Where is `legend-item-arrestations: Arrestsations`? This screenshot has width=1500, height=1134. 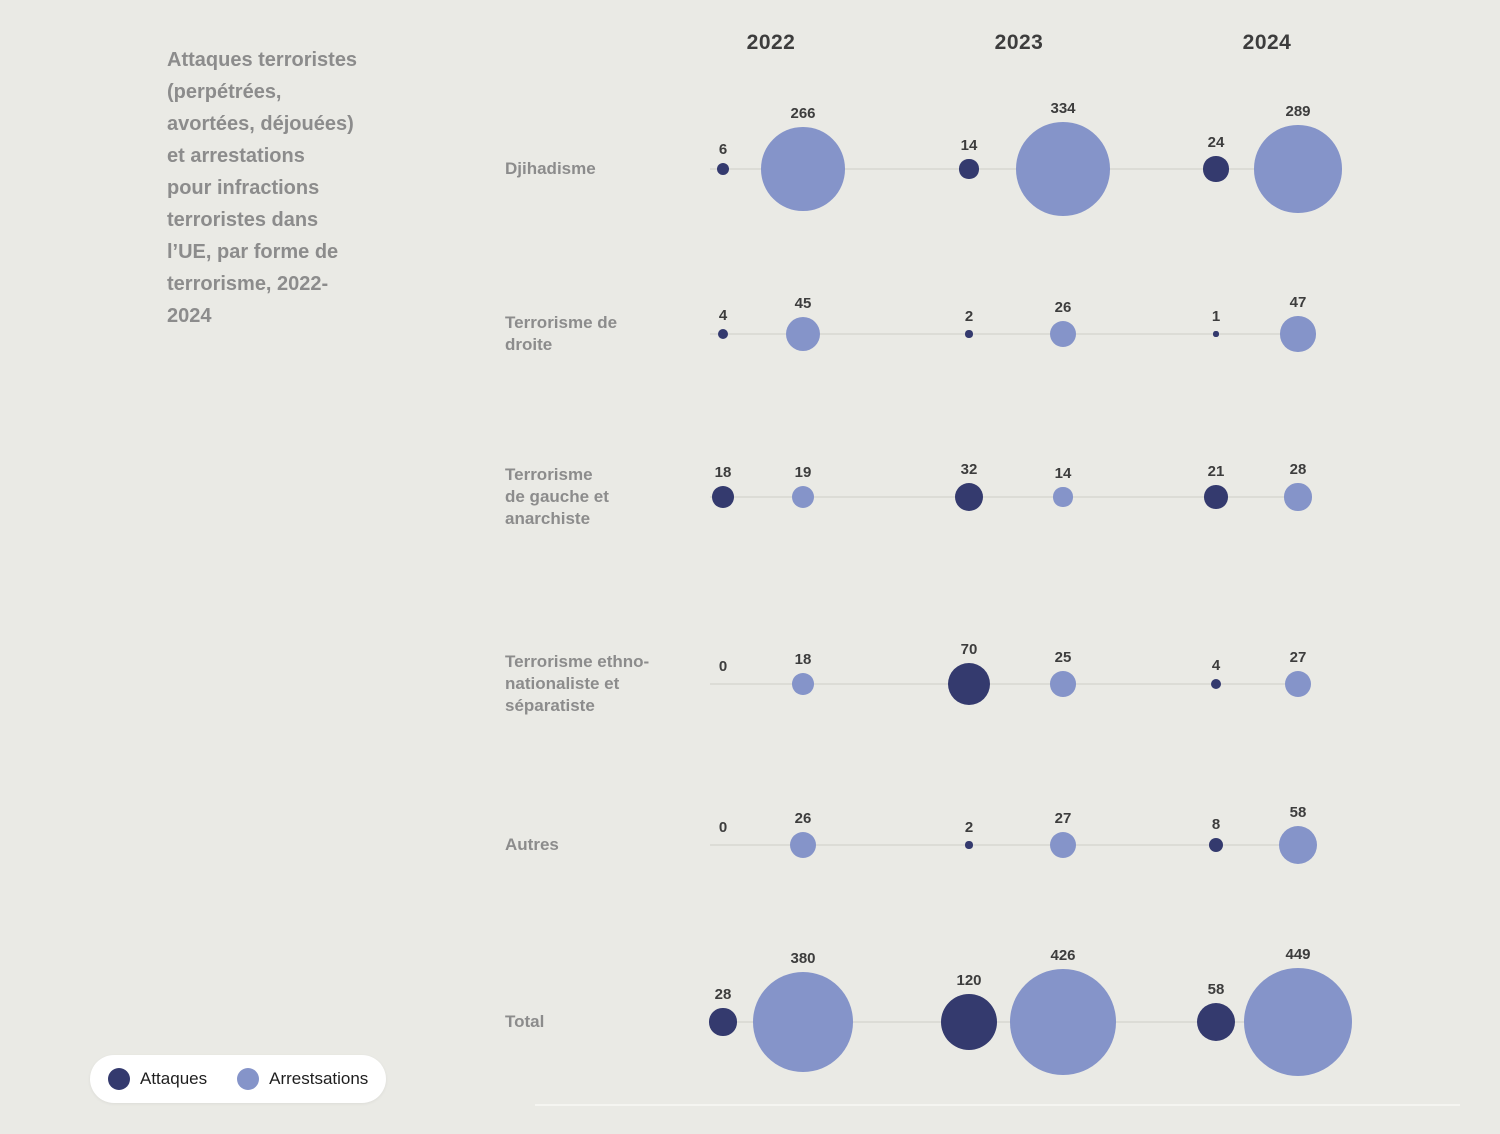 legend-item-arrestations: Arrestsations is located at coordinates (302, 1079).